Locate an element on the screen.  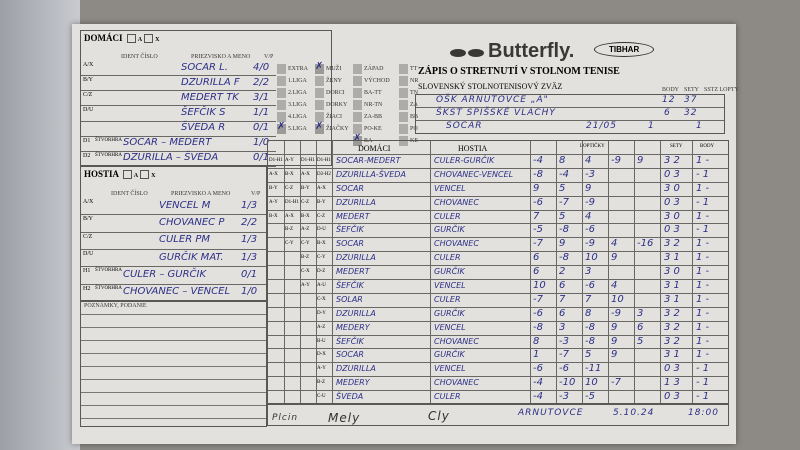
match-guest-player: CULER-GURČIK is located at coordinates (464, 160).